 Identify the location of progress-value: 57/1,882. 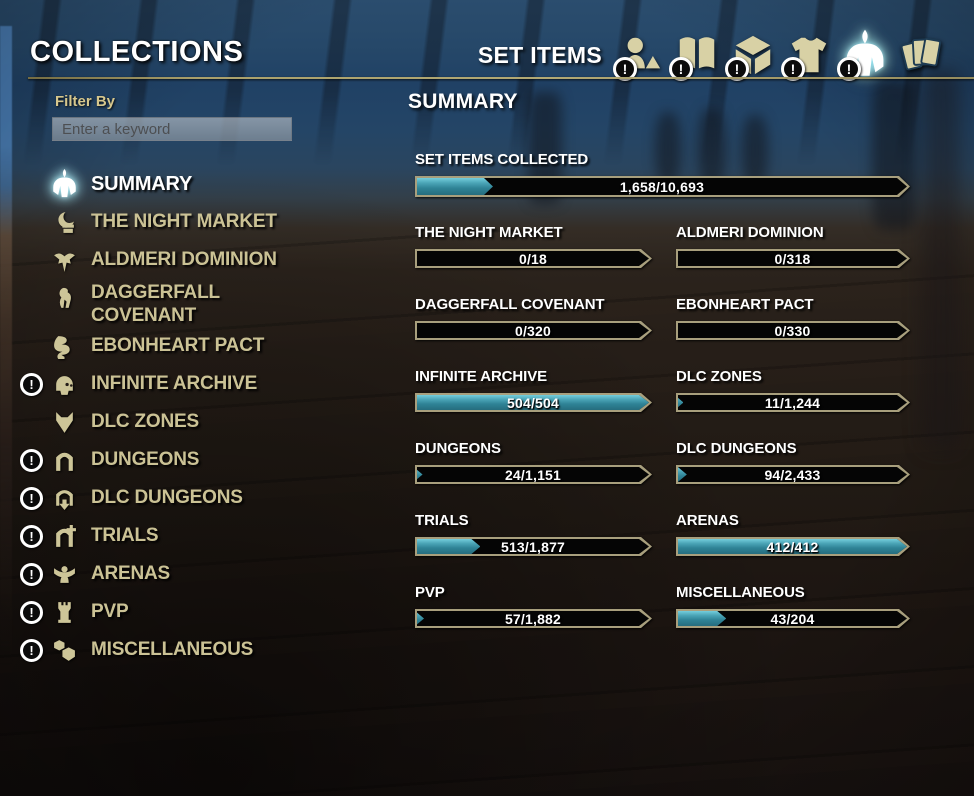
(533, 618).